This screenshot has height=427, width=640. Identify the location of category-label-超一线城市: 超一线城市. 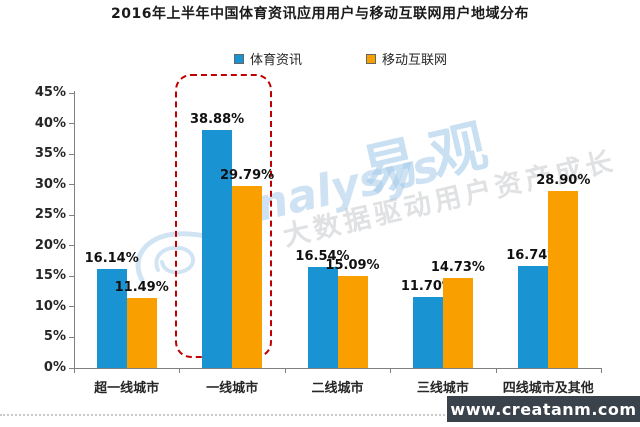
(127, 388).